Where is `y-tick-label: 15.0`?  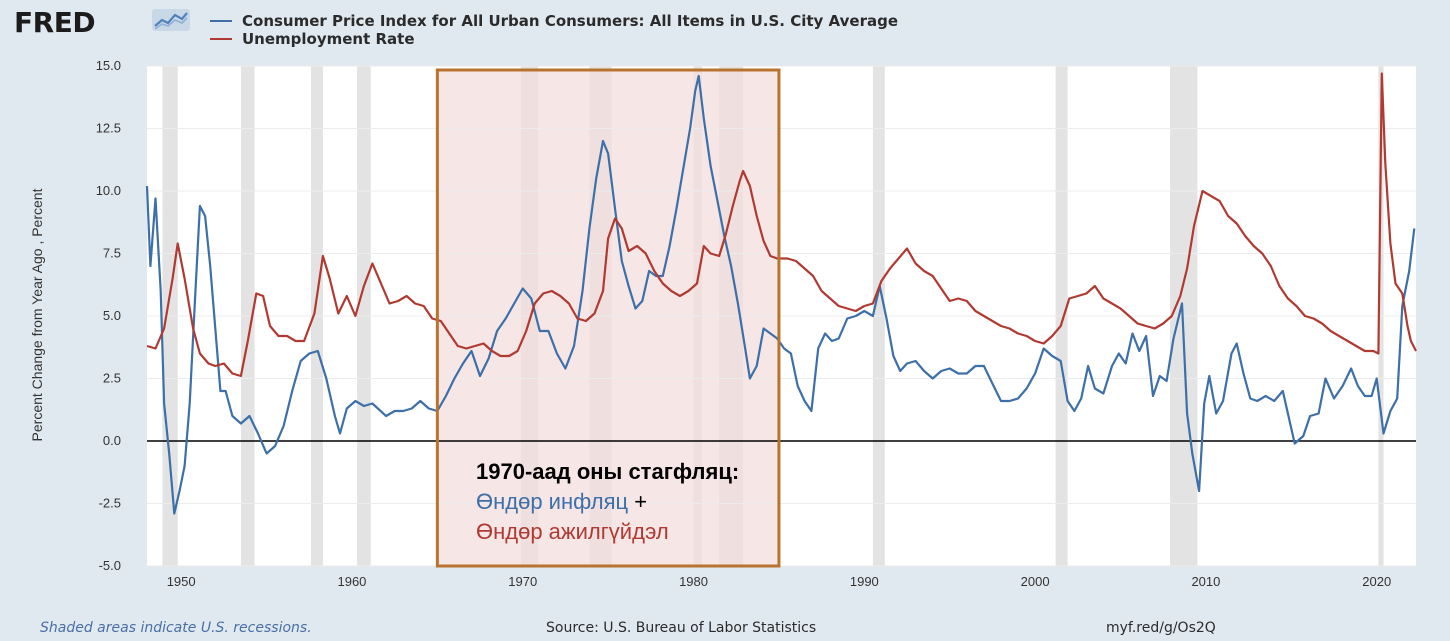 y-tick-label: 15.0 is located at coordinates (108, 65).